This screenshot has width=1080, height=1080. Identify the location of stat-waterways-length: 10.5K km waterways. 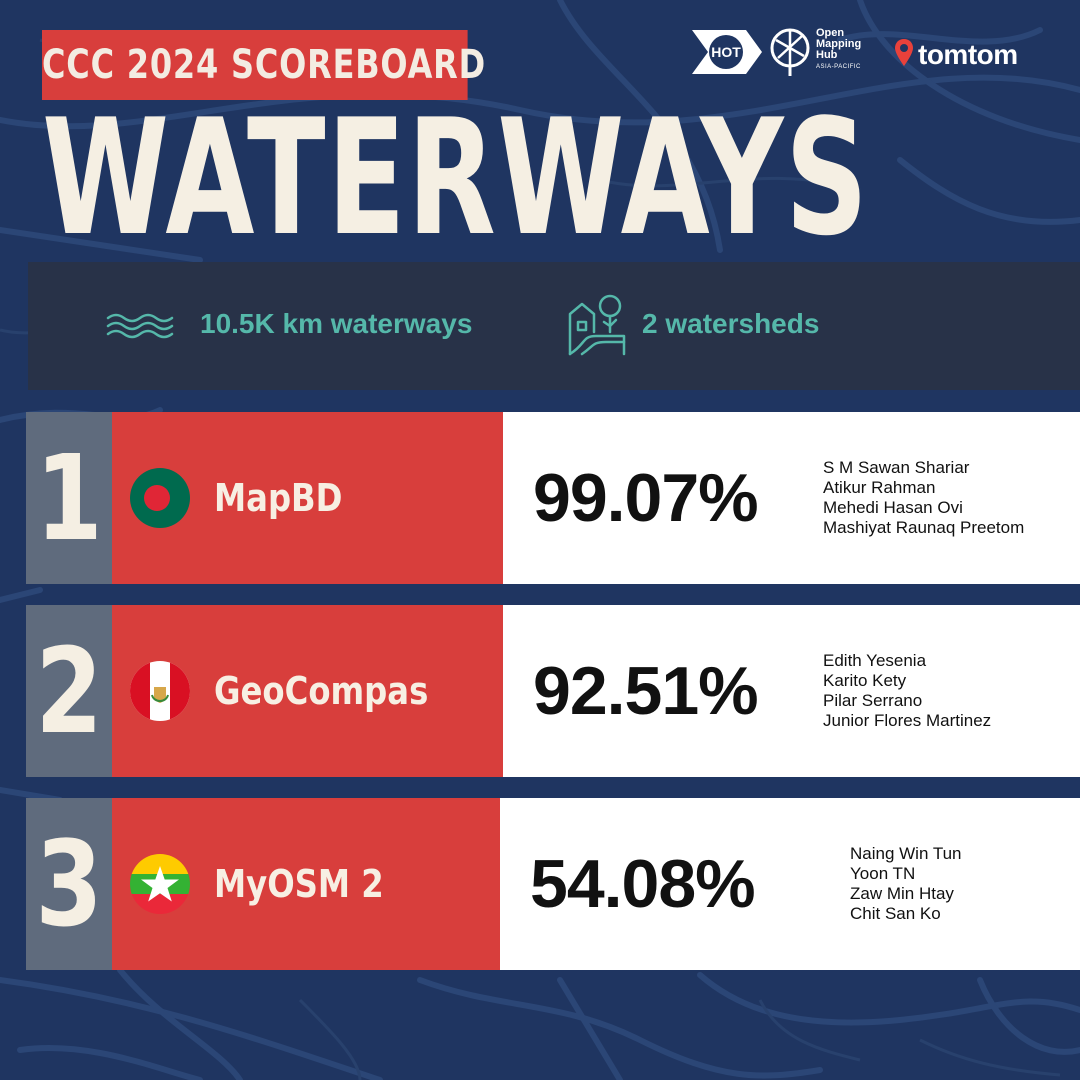
(336, 323).